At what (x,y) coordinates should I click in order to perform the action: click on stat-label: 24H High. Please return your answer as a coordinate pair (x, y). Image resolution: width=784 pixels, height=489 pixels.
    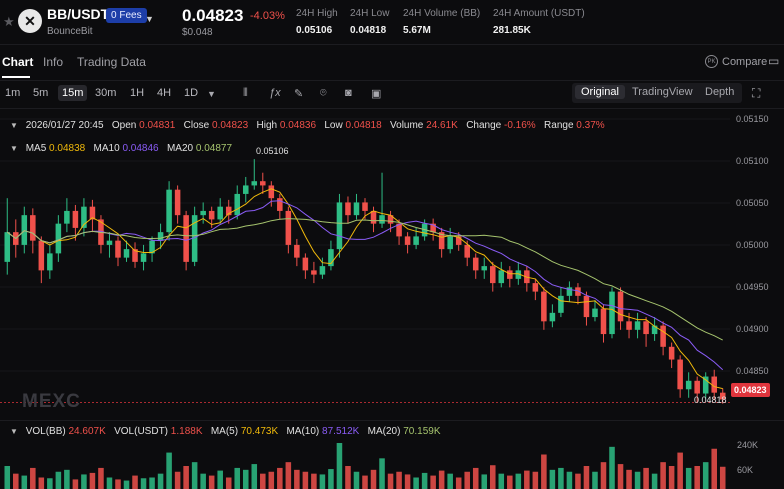
    Looking at the image, I should click on (317, 13).